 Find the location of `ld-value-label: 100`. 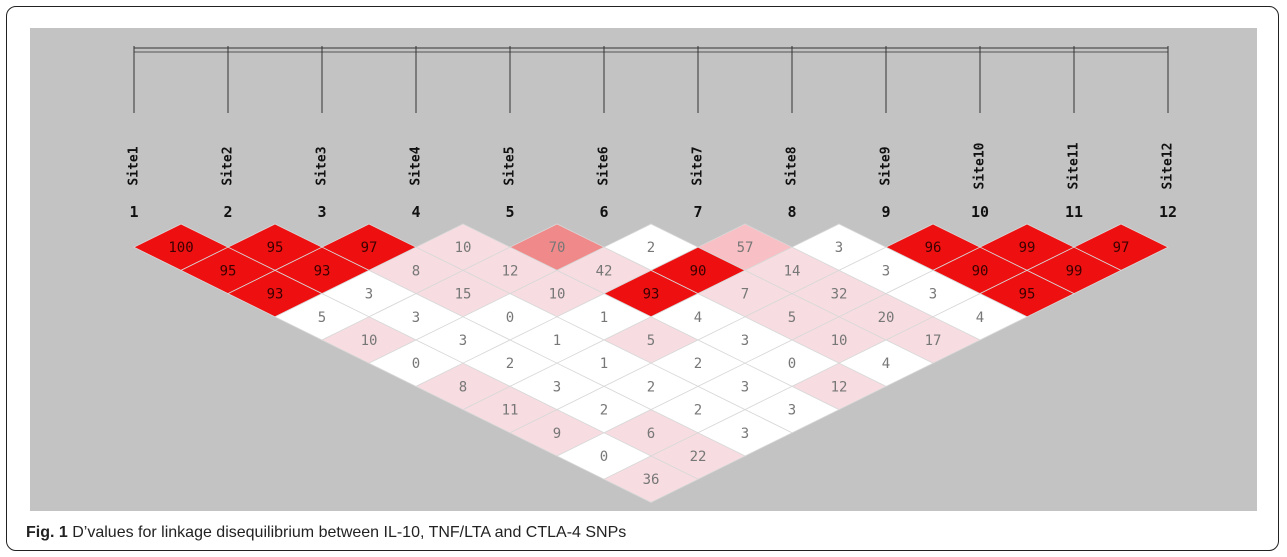

ld-value-label: 100 is located at coordinates (180, 248).